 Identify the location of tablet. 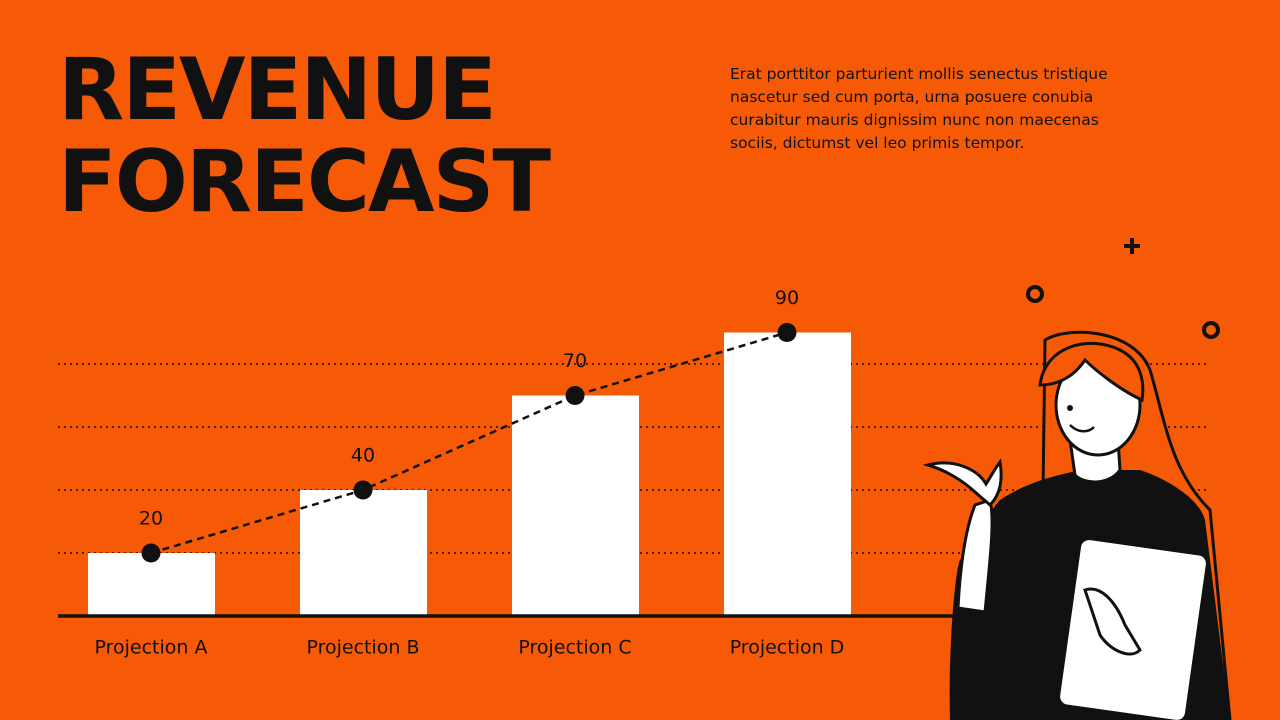
(1133, 628).